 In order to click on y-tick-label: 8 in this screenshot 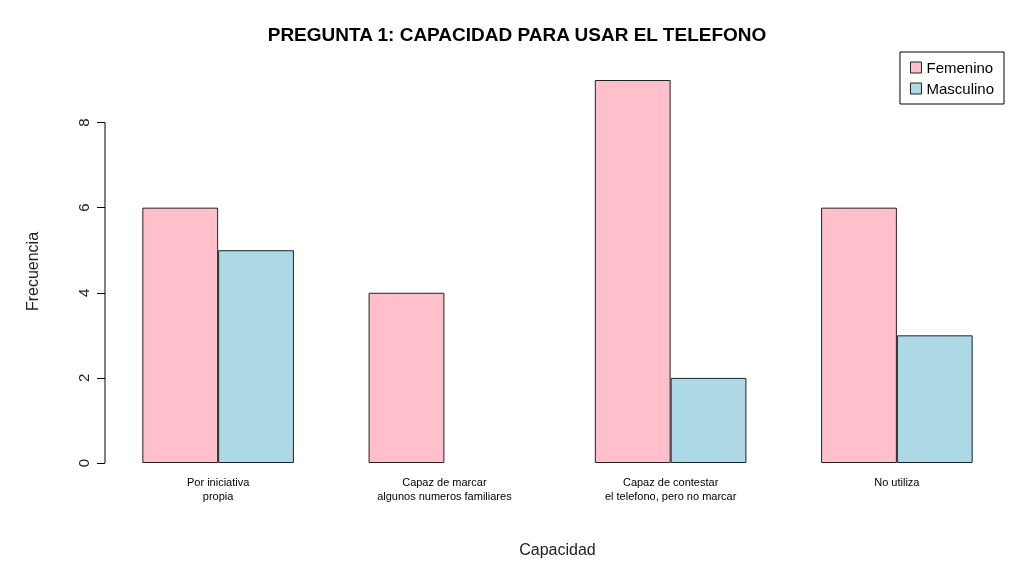, I will do `click(83, 122)`.